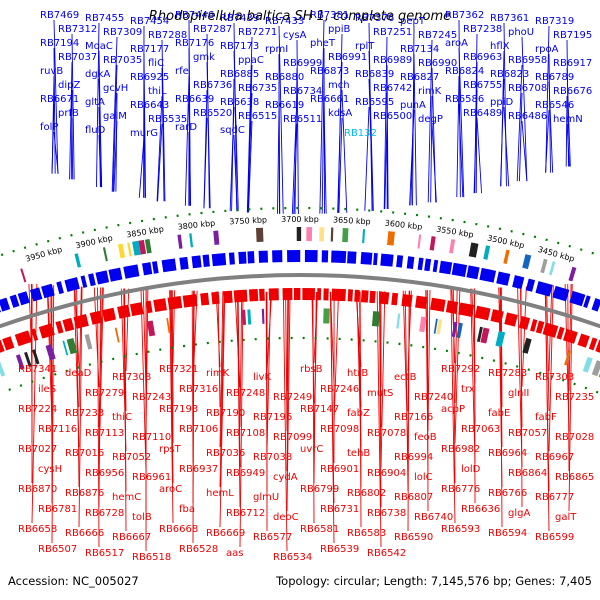  I want to click on reverse-gene-label: rbsB, so click(311, 369).